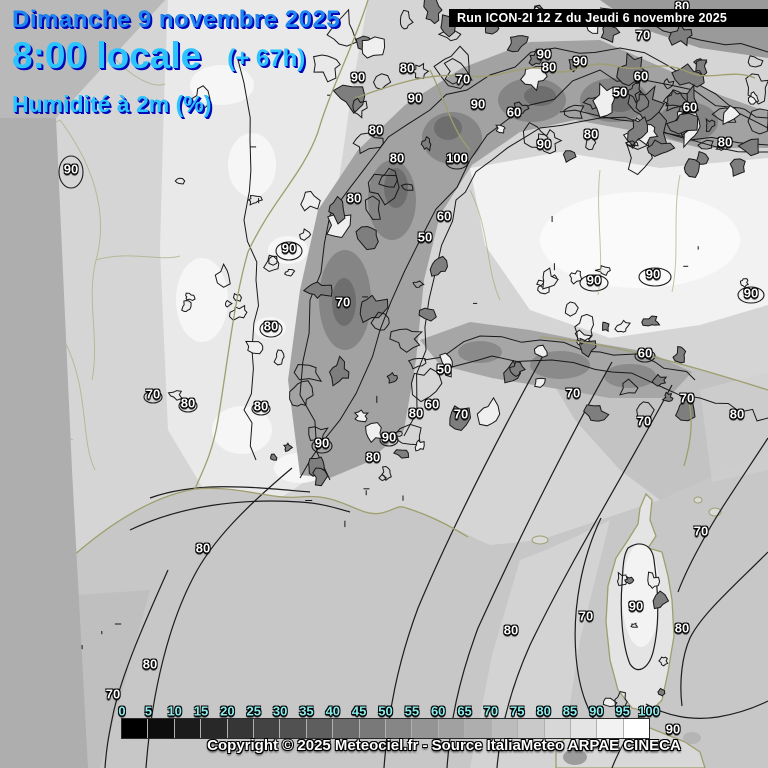  What do you see at coordinates (734, 427) in the screenshot?
I see `region-sea-east-light` at bounding box center [734, 427].